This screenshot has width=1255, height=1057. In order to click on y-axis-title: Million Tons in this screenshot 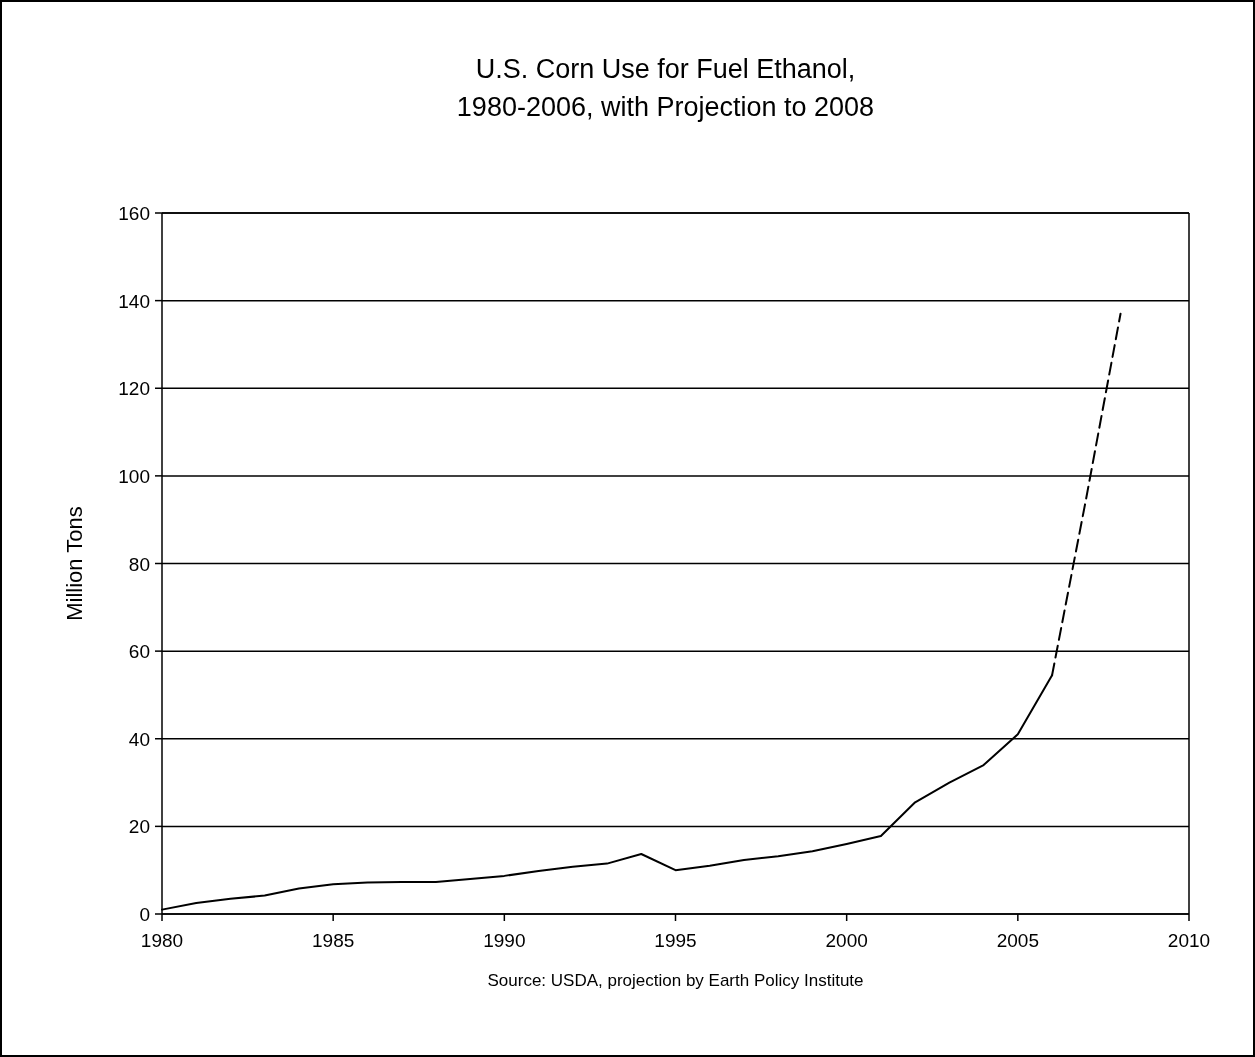, I will do `click(74, 563)`.